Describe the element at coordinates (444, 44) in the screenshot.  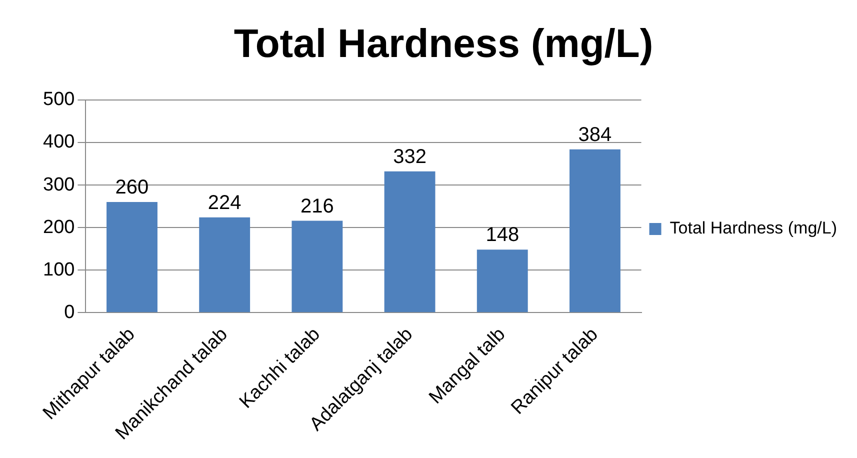
I see `chart-title: Total Hardness (mg/L)` at that location.